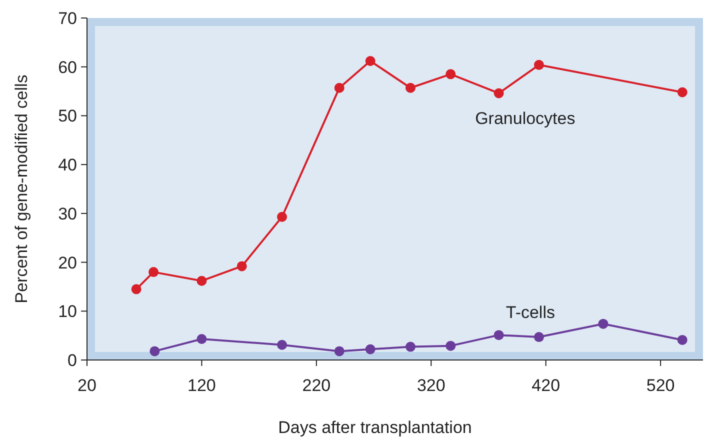 The height and width of the screenshot is (440, 705). What do you see at coordinates (375, 427) in the screenshot?
I see `x-axis-title: Days after transplantation` at bounding box center [375, 427].